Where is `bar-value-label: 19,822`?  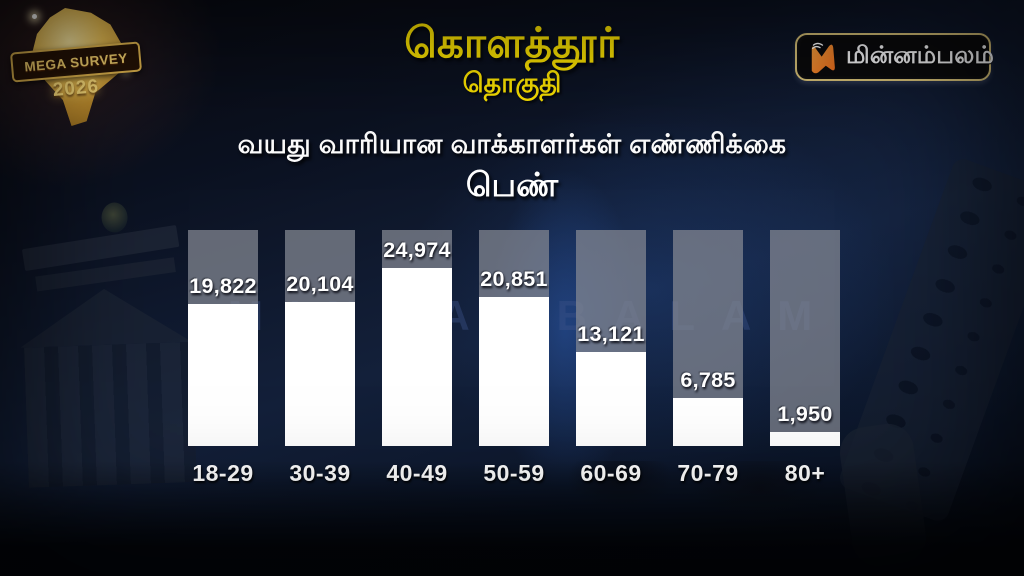
bar-value-label: 19,822 is located at coordinates (223, 286).